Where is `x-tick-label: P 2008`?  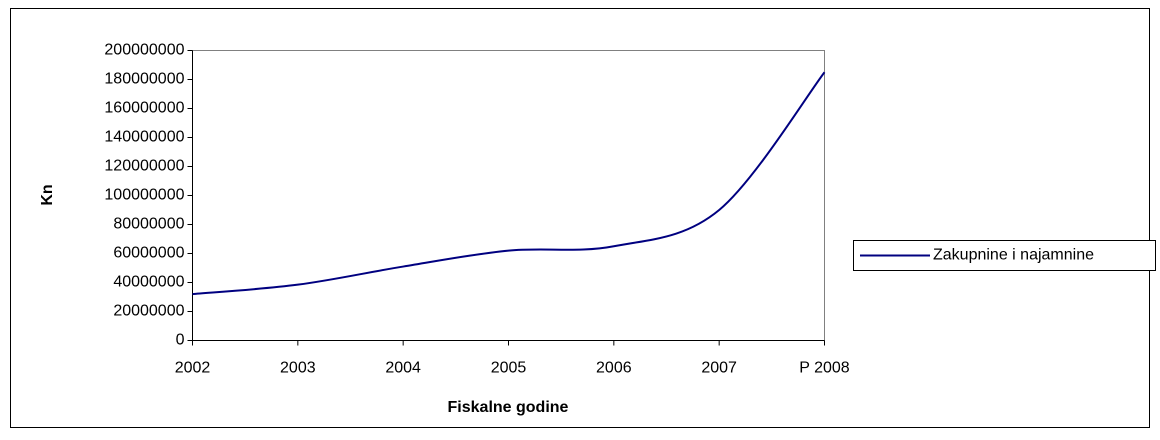
x-tick-label: P 2008 is located at coordinates (824, 368).